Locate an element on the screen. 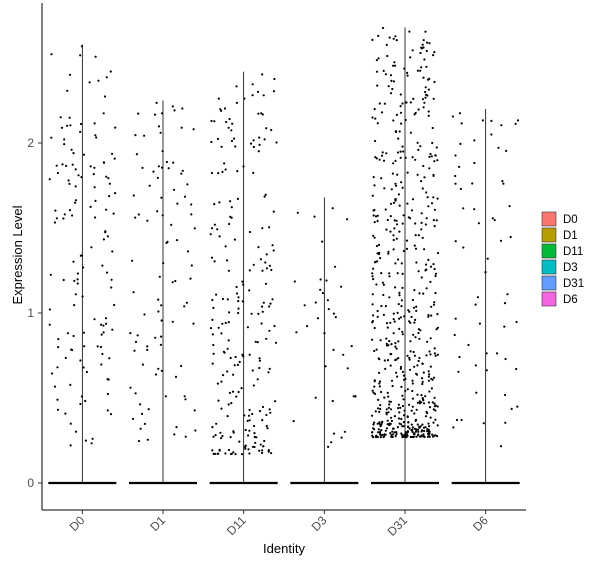 The height and width of the screenshot is (568, 600). legend-label-d1: D1 is located at coordinates (570, 236).